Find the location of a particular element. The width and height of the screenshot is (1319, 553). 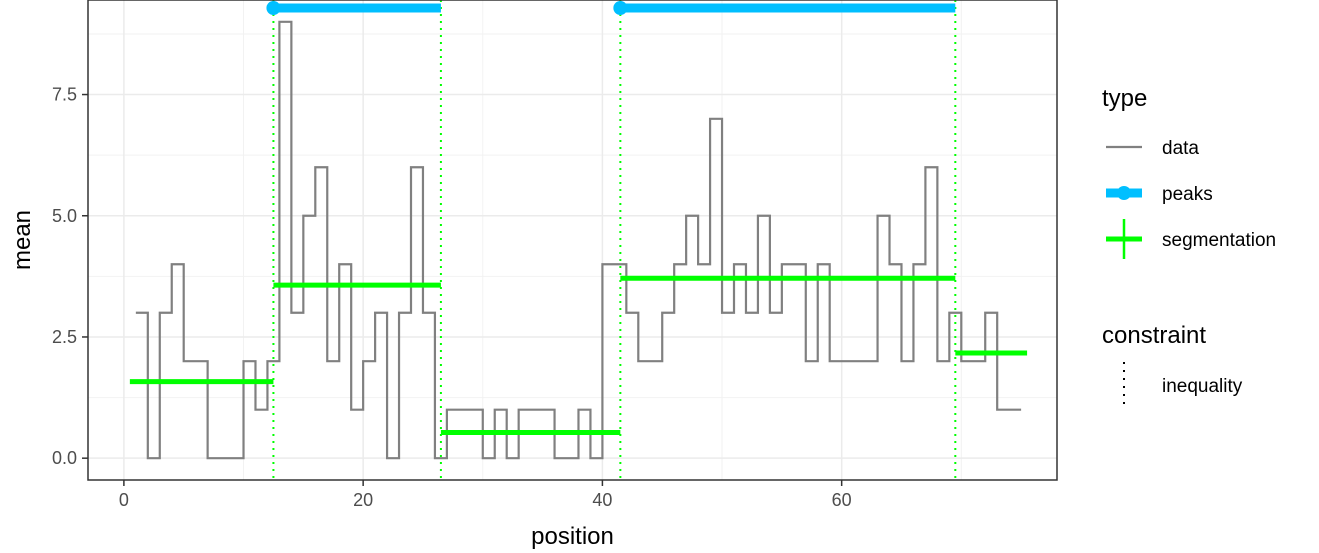

legend-title-type: type is located at coordinates (1124, 98).